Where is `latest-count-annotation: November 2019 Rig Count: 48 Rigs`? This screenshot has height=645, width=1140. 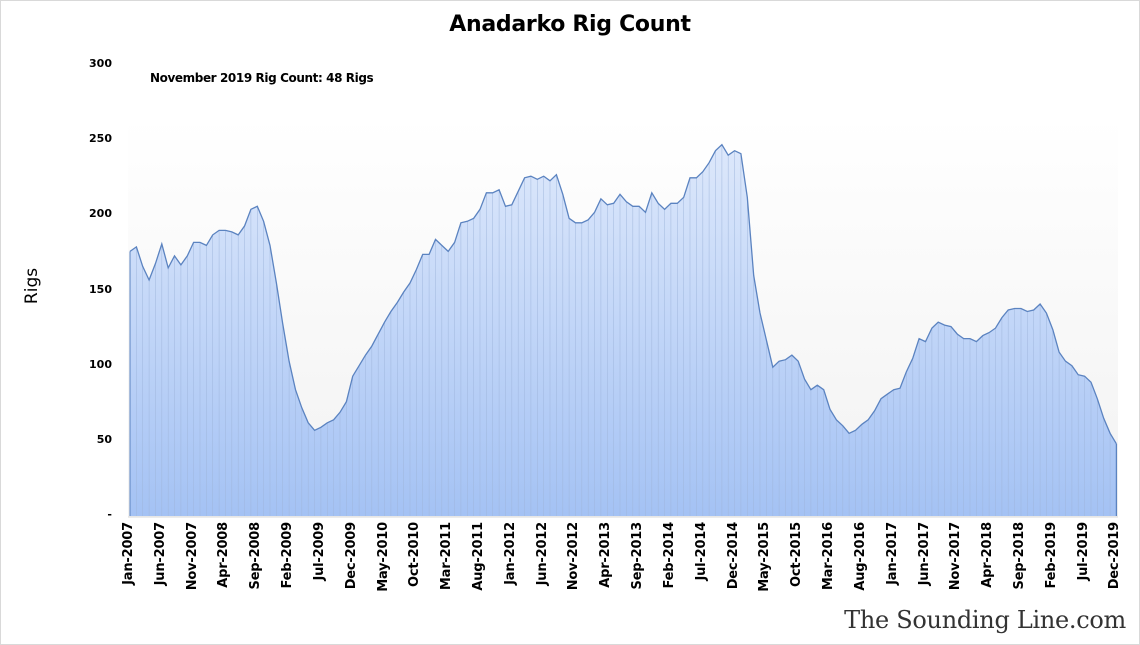
latest-count-annotation: November 2019 Rig Count: 48 Rigs is located at coordinates (262, 78).